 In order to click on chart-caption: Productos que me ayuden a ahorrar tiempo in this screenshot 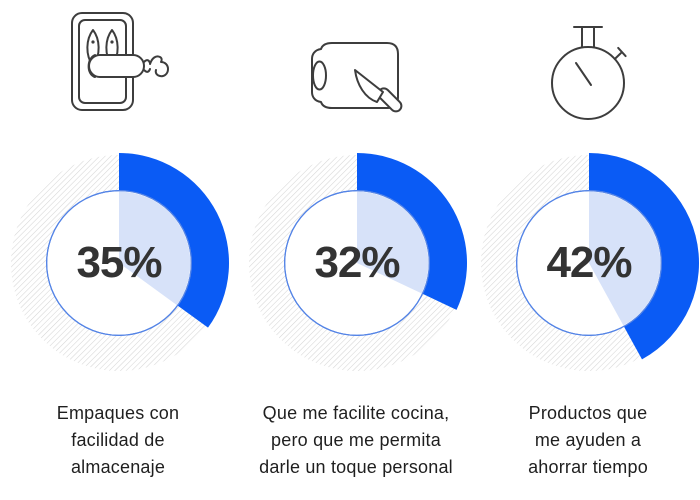, I will do `click(588, 440)`.